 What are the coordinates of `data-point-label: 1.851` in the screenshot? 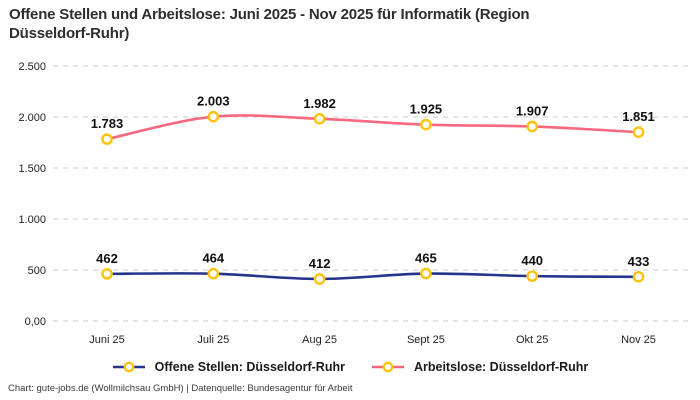 It's located at (638, 116).